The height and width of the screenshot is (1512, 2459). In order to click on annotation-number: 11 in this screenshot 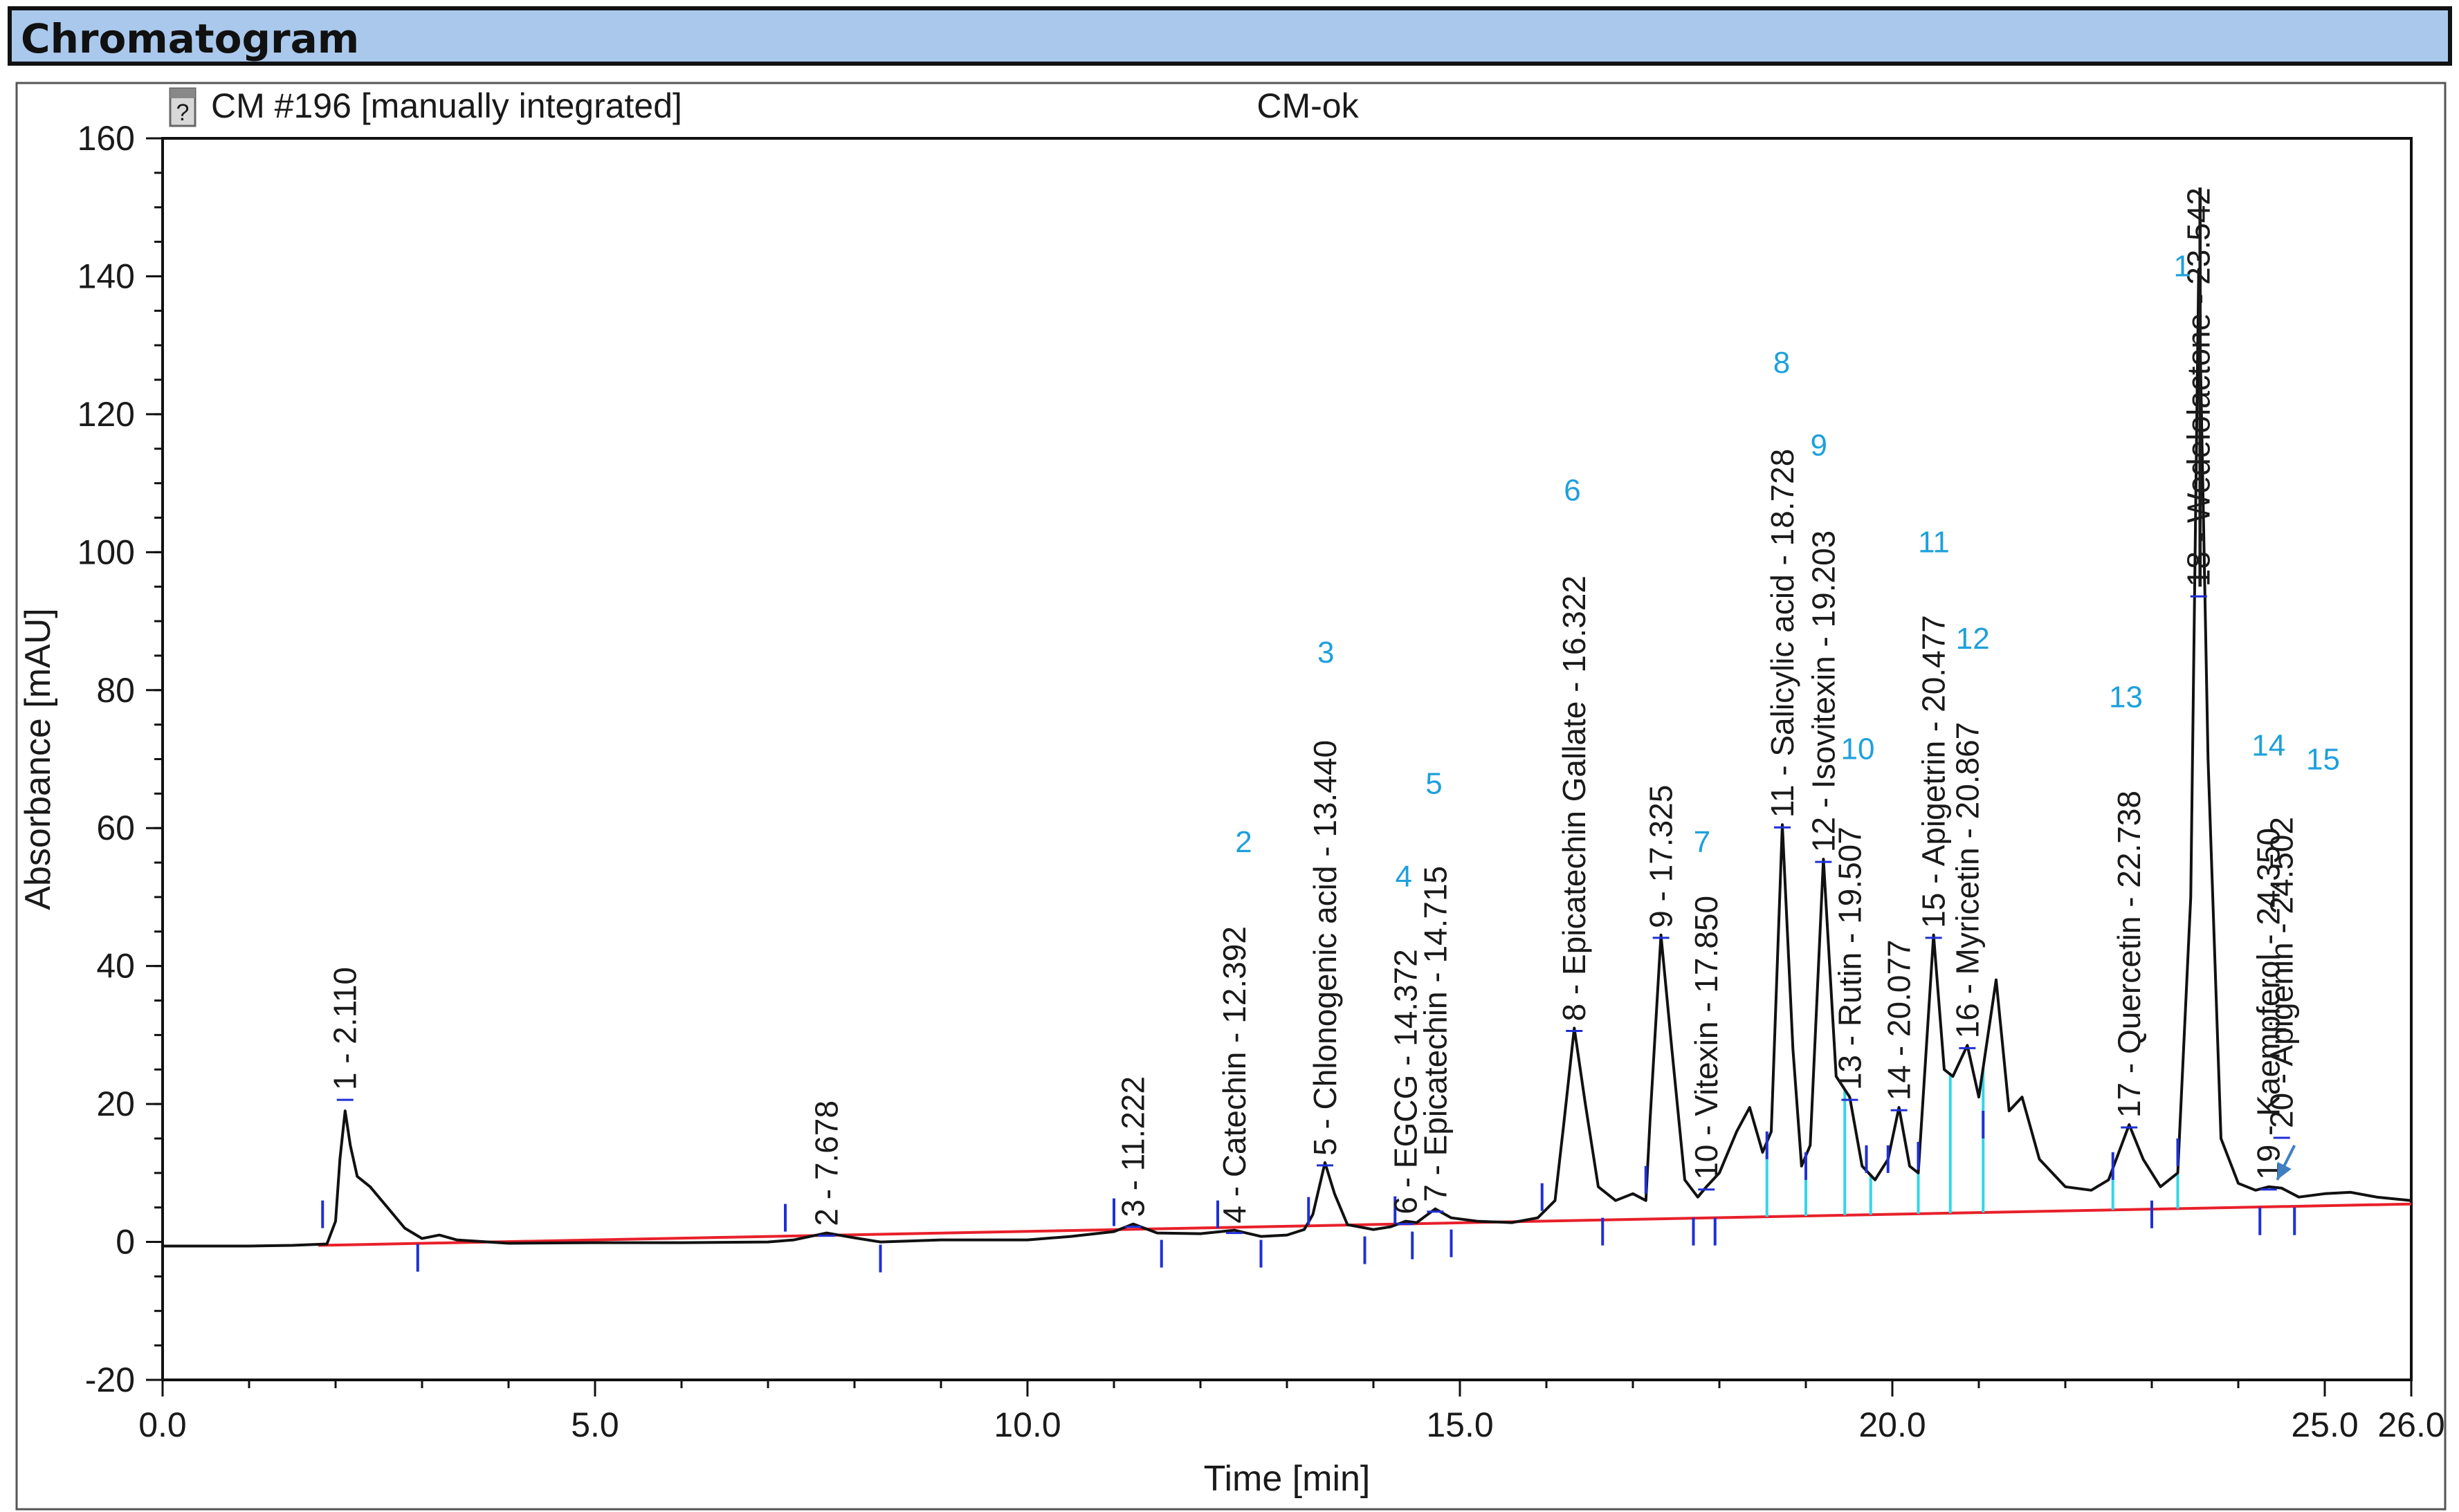, I will do `click(1934, 542)`.